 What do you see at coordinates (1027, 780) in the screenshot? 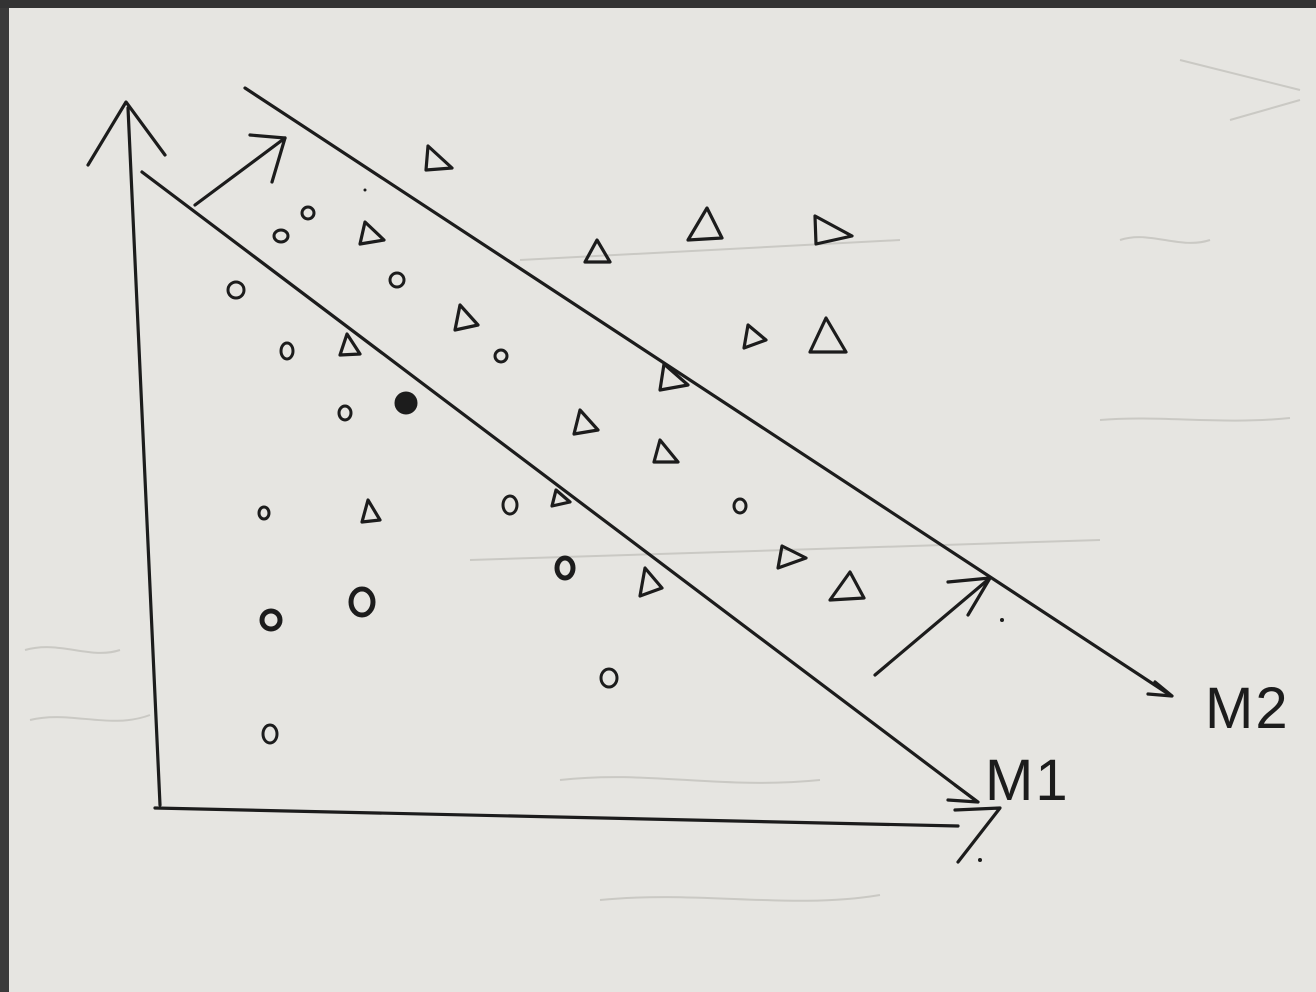
I see `label-m1: M1` at bounding box center [1027, 780].